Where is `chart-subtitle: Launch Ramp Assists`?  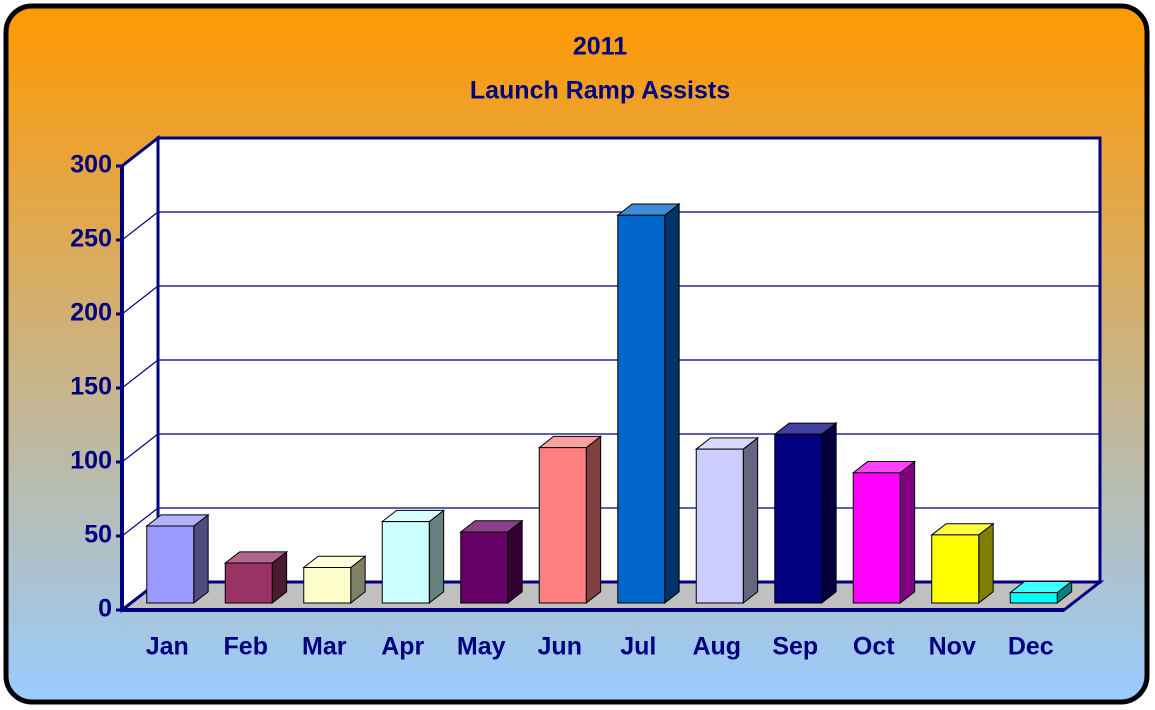
chart-subtitle: Launch Ramp Assists is located at coordinates (600, 91).